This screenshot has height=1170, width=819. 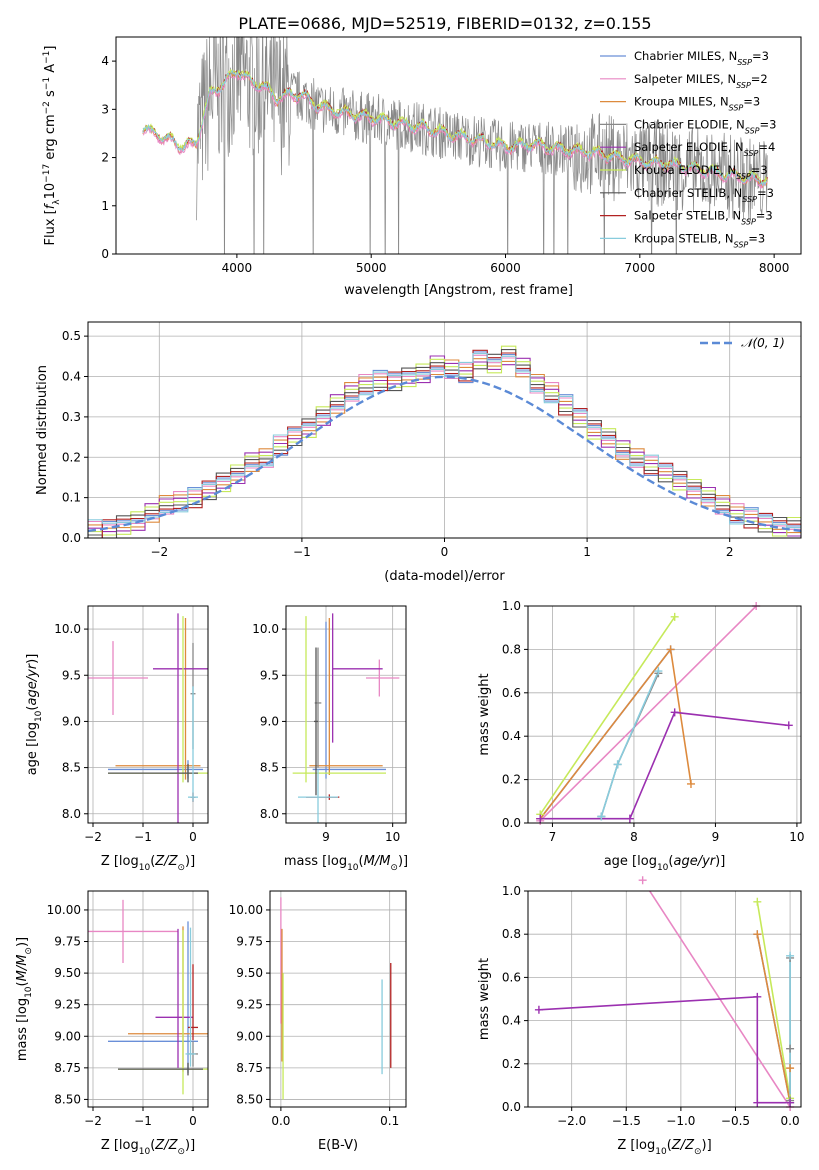 I want to click on x-tick-label: 0.1, so click(x=389, y=1121).